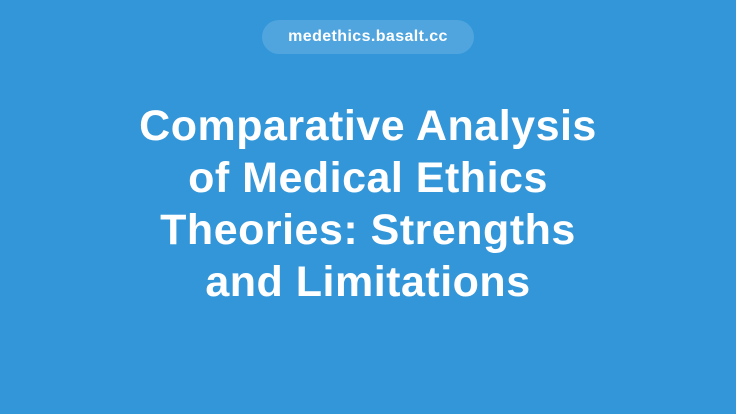 This screenshot has width=736, height=414. Describe the element at coordinates (368, 282) in the screenshot. I see `title-line-4: and Limitations` at that location.